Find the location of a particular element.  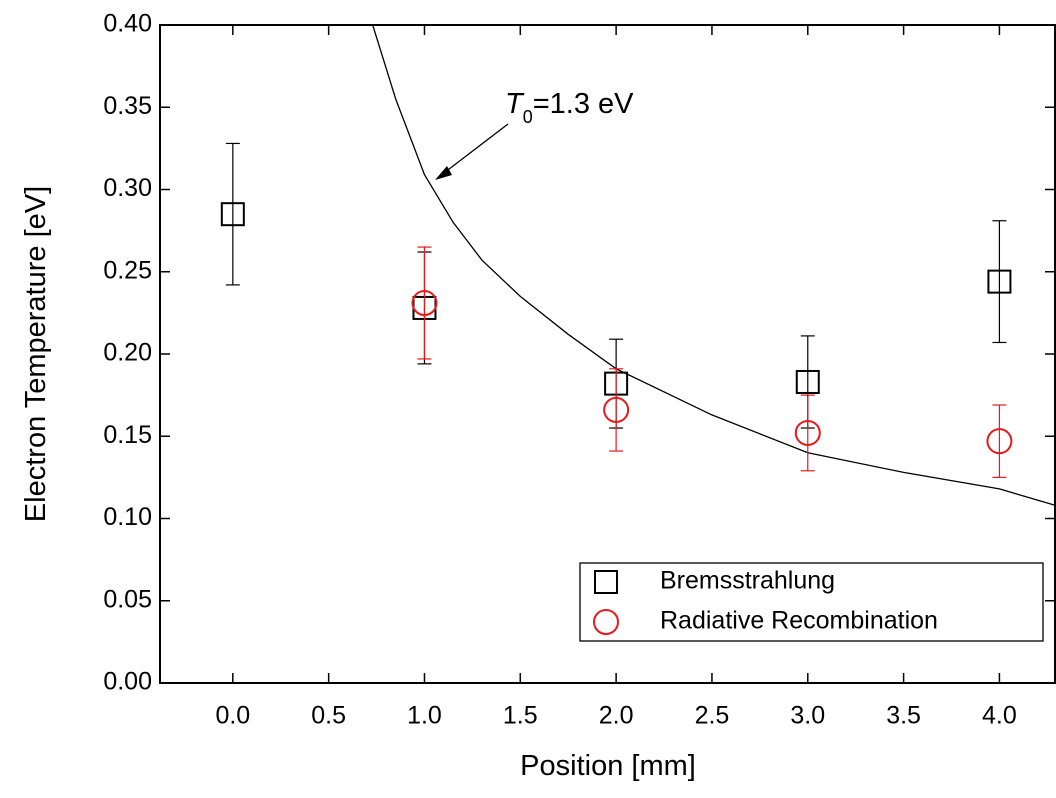

x-tick-label: 0.0 is located at coordinates (232, 716).